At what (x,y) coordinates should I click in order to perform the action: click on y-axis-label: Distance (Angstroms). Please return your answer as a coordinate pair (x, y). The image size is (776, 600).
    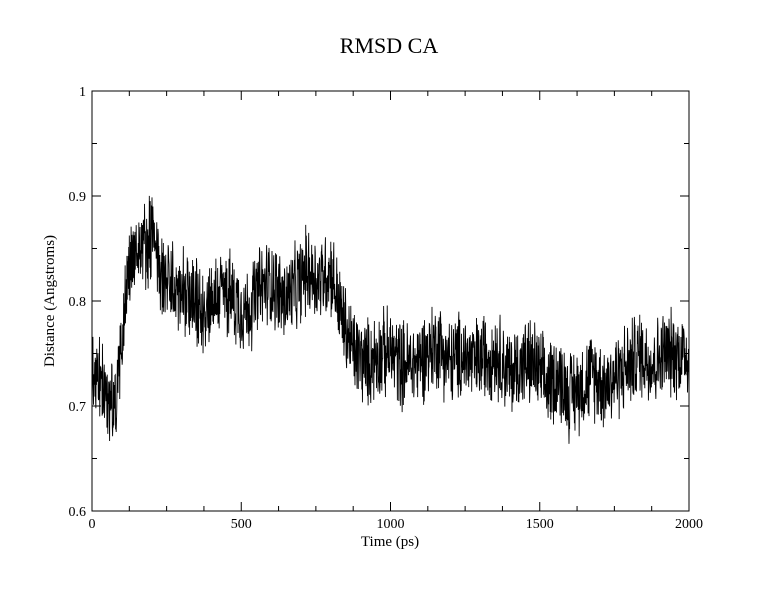
    Looking at the image, I should click on (50, 301).